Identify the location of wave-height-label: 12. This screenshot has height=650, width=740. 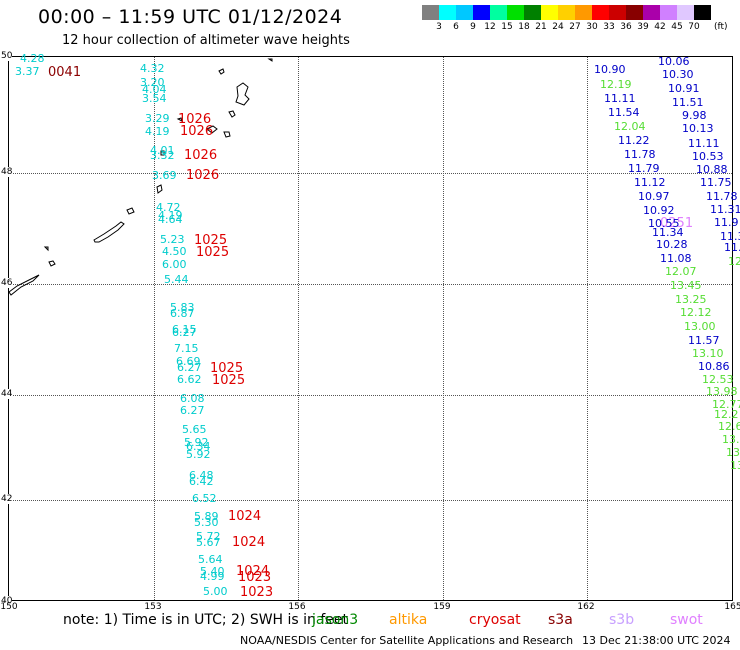
(734, 261).